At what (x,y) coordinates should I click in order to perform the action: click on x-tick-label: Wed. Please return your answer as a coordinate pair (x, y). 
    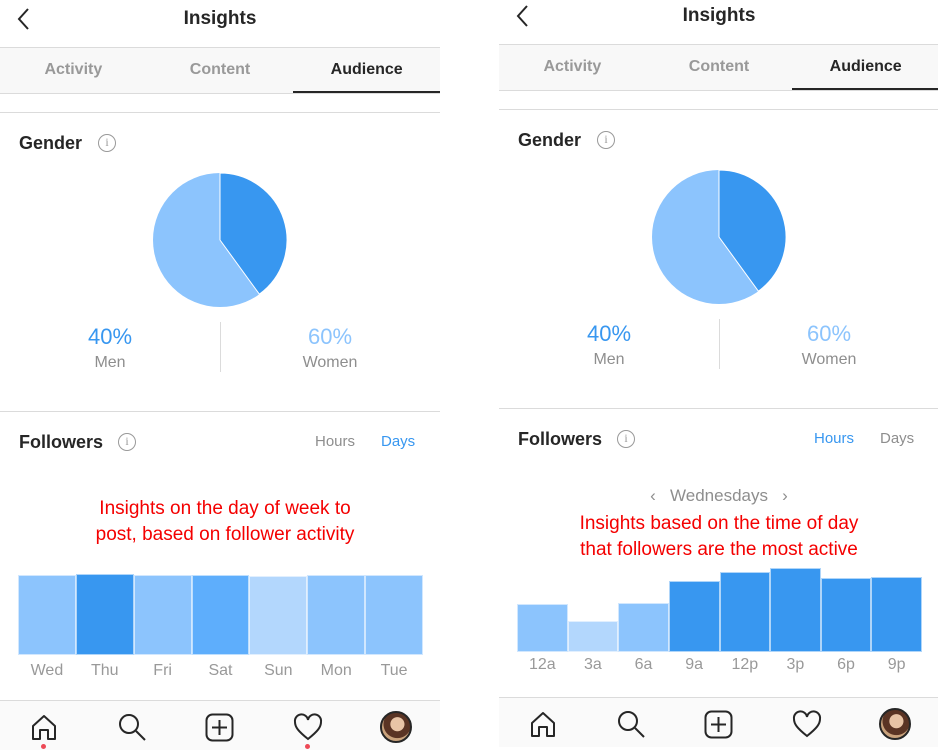
    Looking at the image, I should click on (47, 670).